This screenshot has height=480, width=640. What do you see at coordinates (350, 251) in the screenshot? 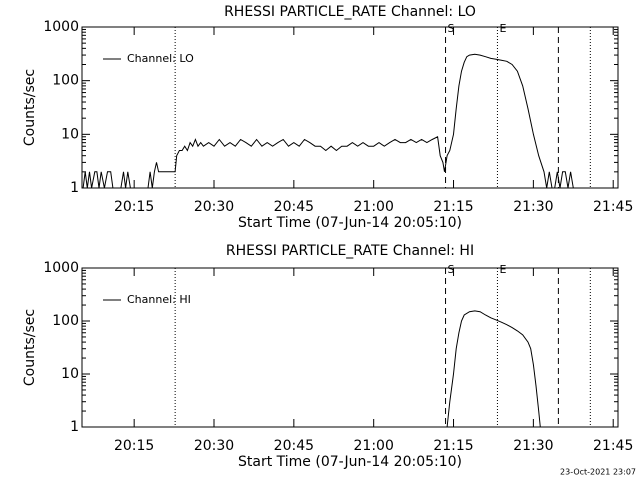
I see `chart-title: RHESSI PARTICLE_RATE Channel: HI` at bounding box center [350, 251].